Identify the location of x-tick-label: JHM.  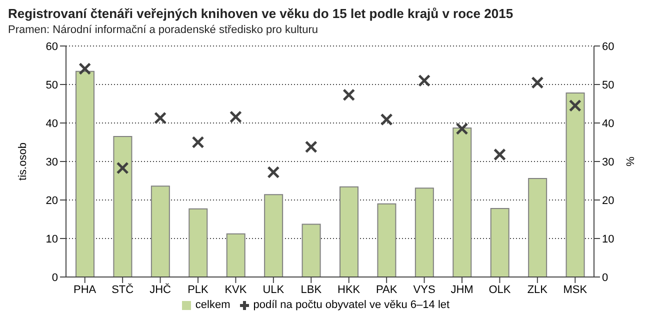
(462, 290).